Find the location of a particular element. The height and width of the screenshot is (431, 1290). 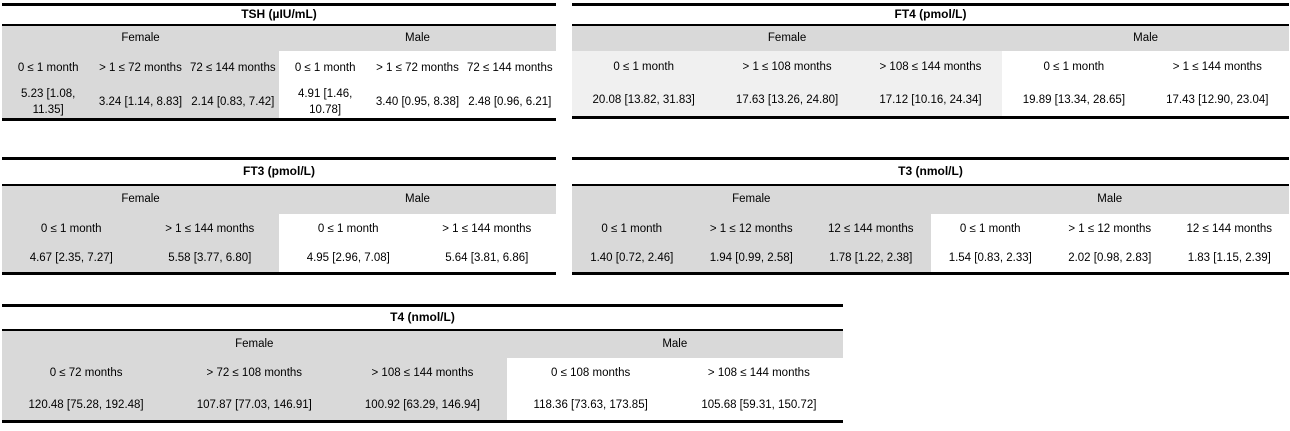

age-group-header: > 1 ≤ 108 months is located at coordinates (787, 67).